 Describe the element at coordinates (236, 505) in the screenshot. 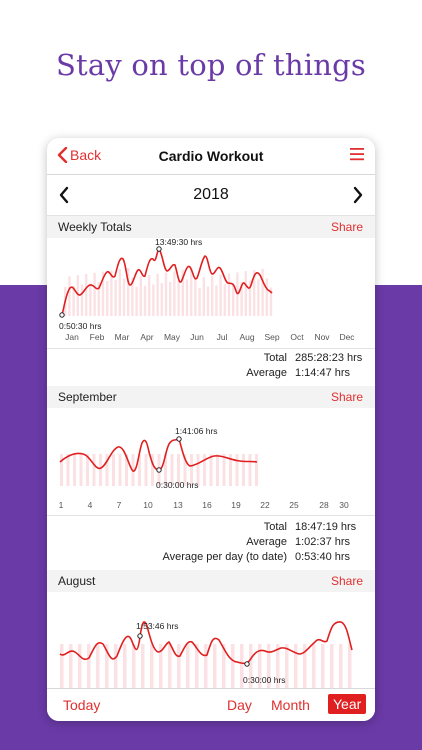

I see `day-tick-label: 19` at that location.